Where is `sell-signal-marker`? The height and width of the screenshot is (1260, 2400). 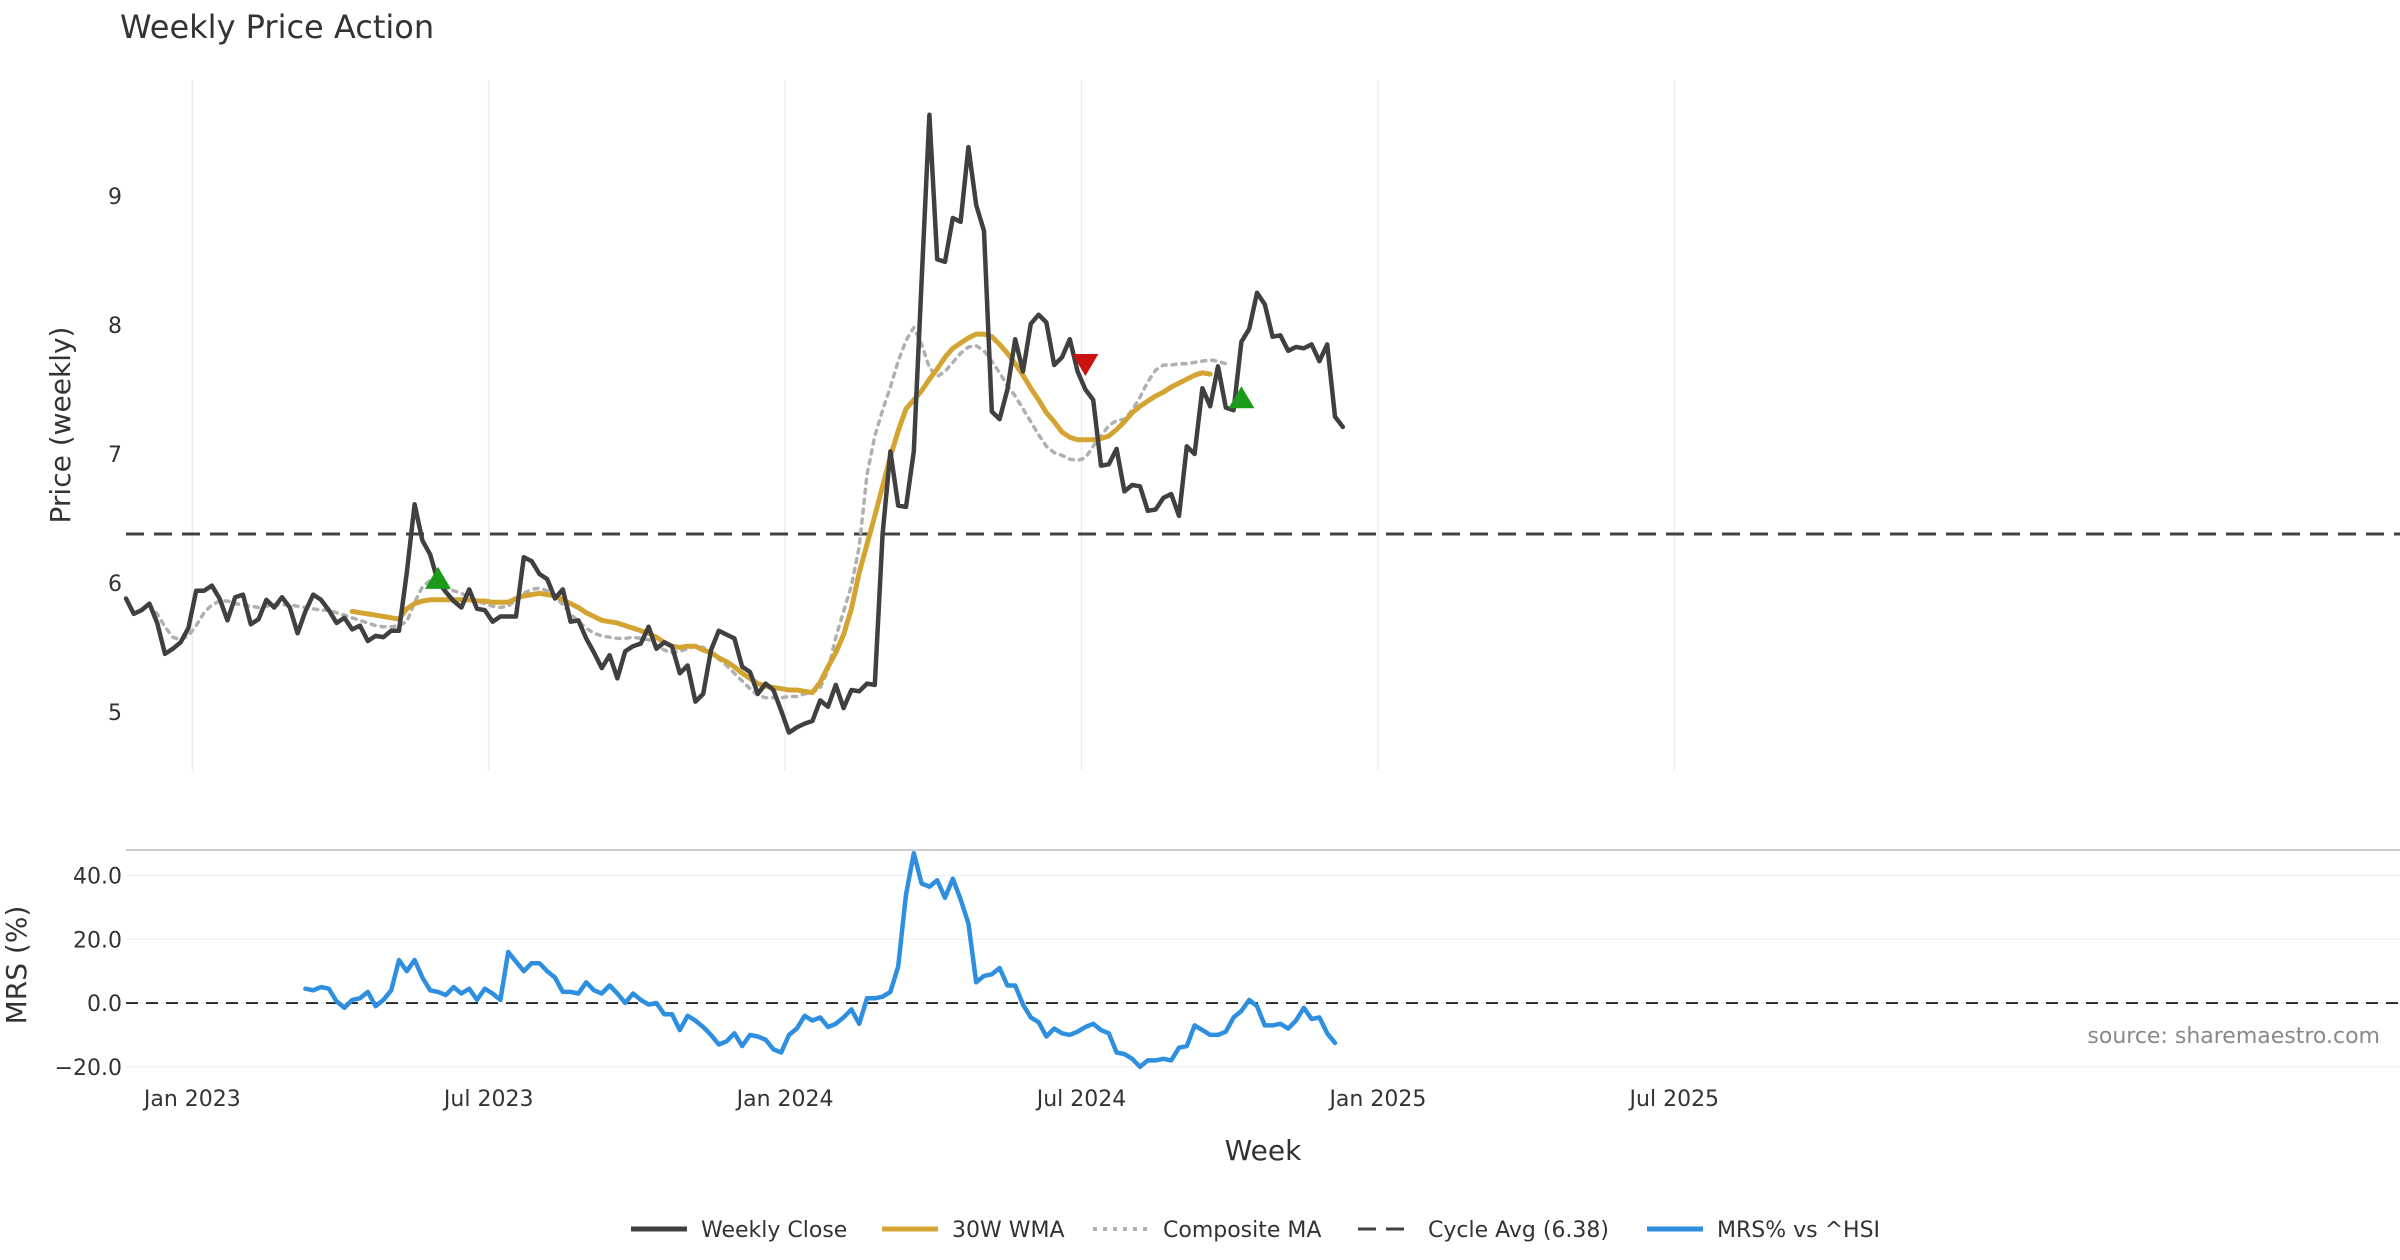 sell-signal-marker is located at coordinates (1085, 365).